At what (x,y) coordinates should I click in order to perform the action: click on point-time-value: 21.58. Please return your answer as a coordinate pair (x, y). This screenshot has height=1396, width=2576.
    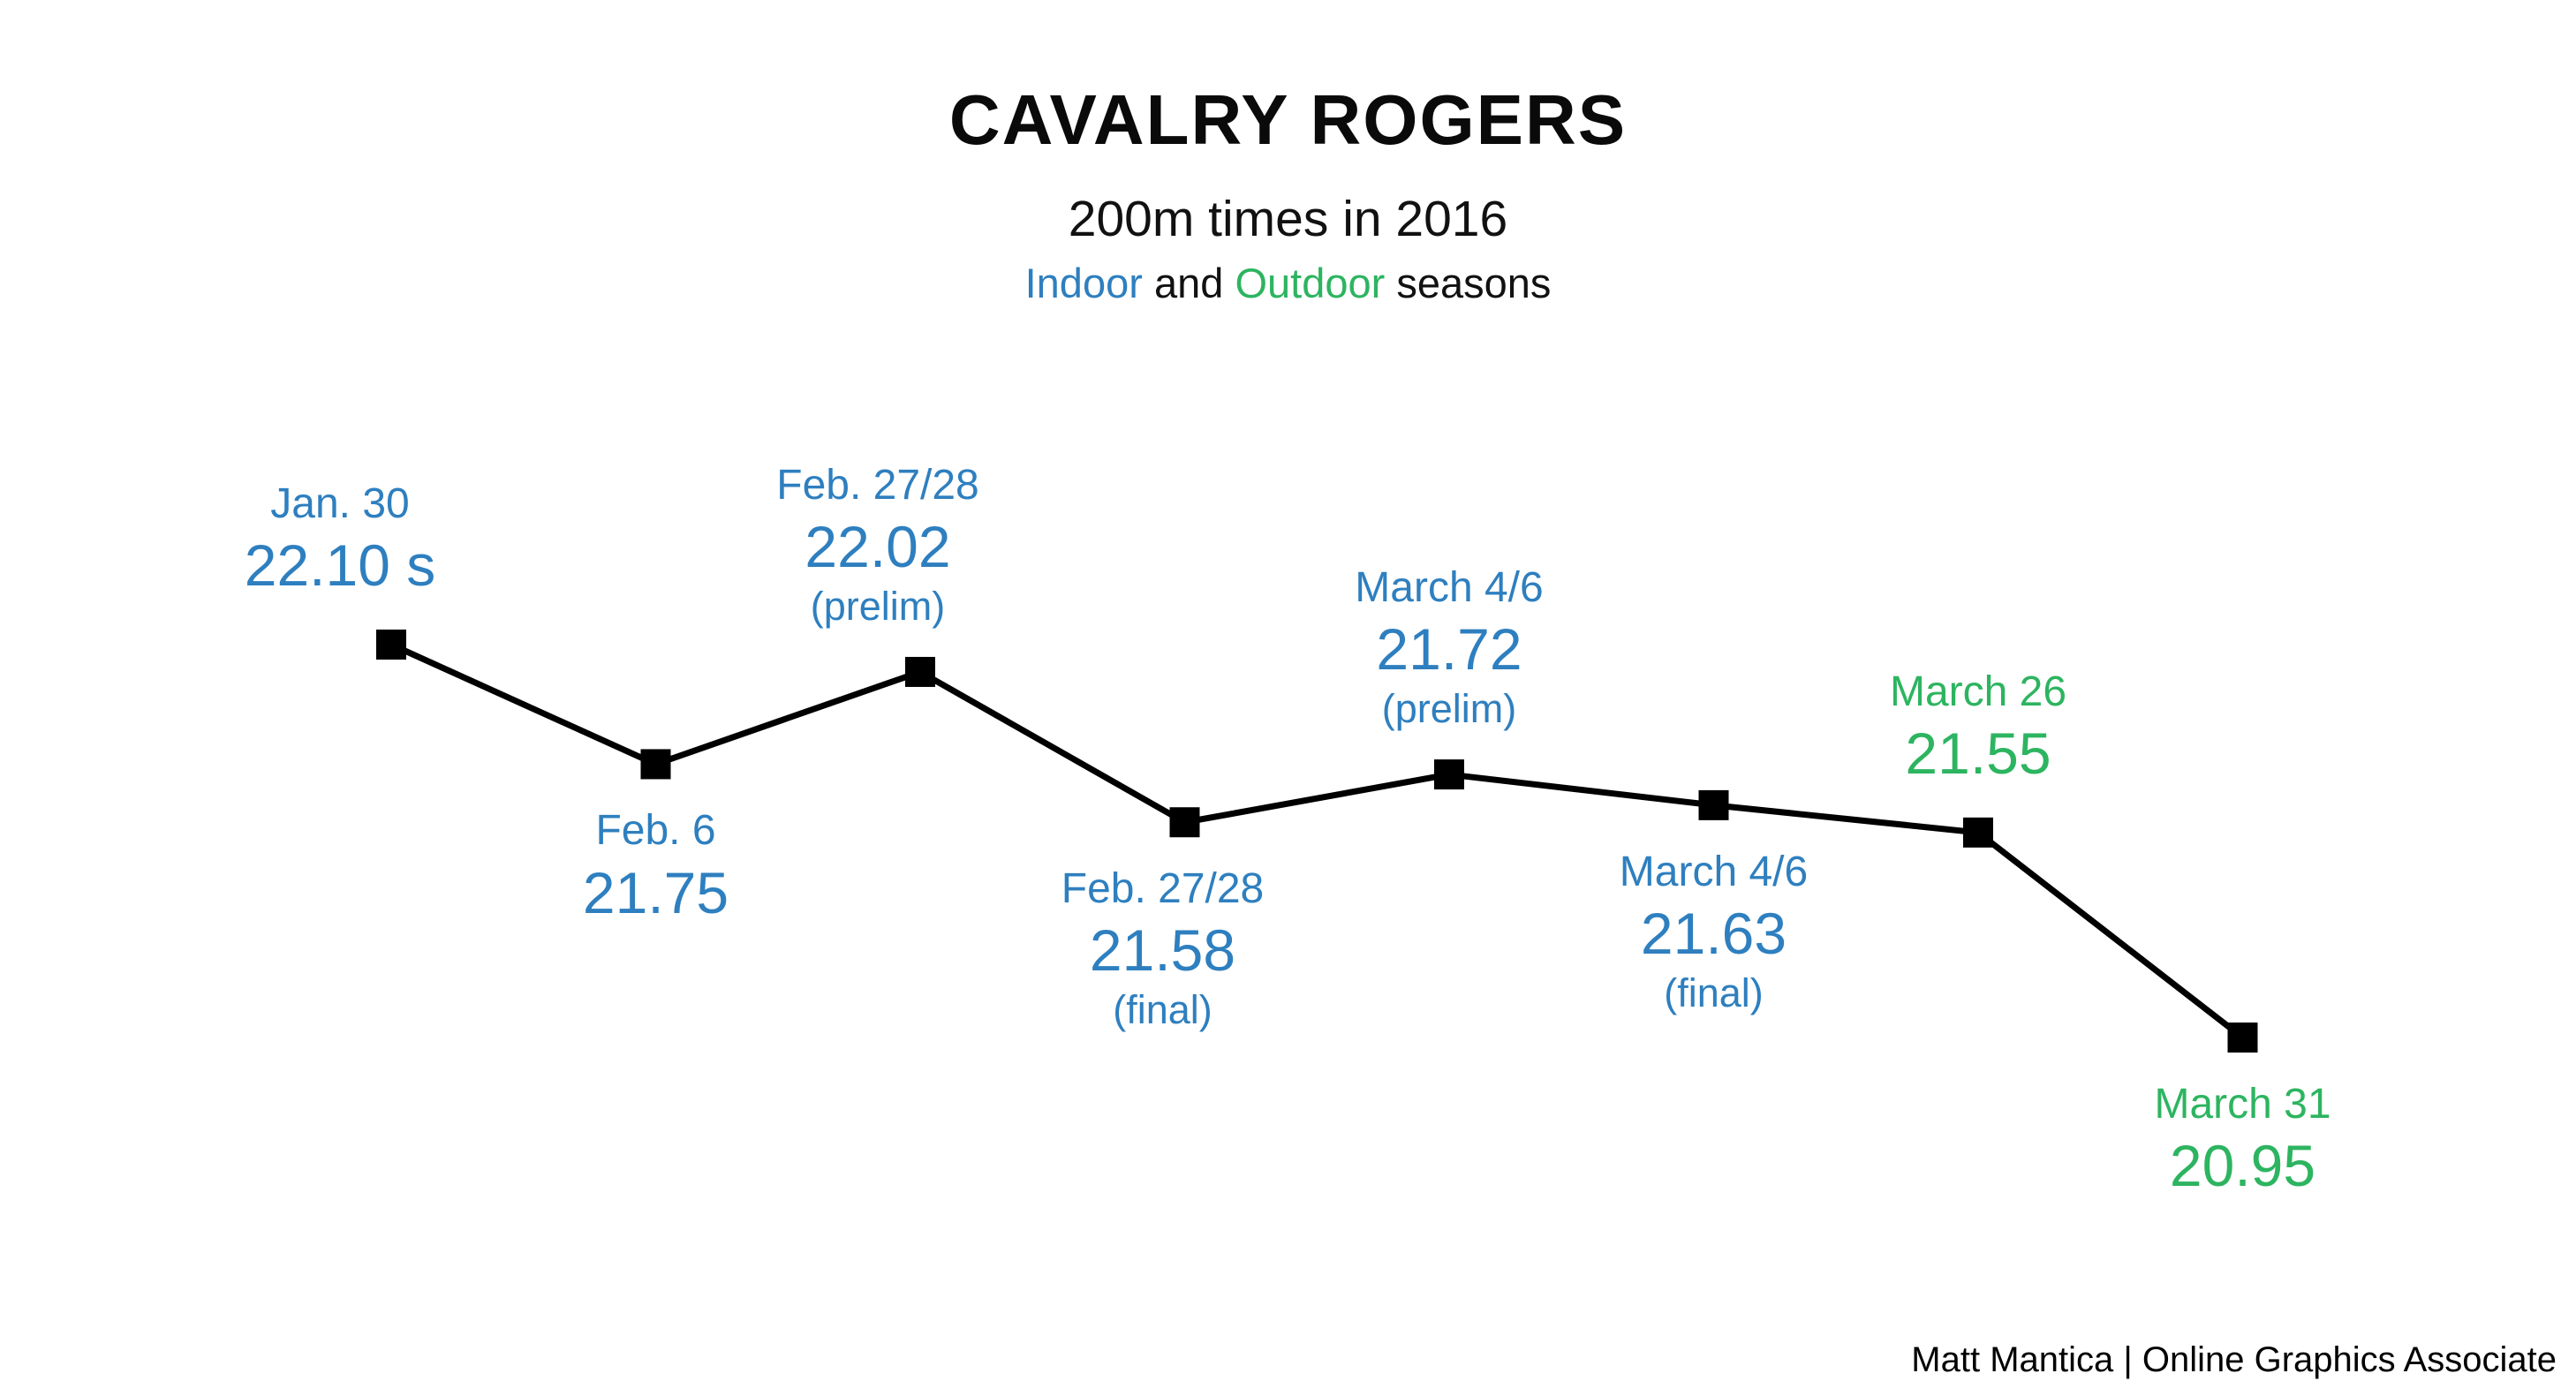
    Looking at the image, I should click on (1162, 950).